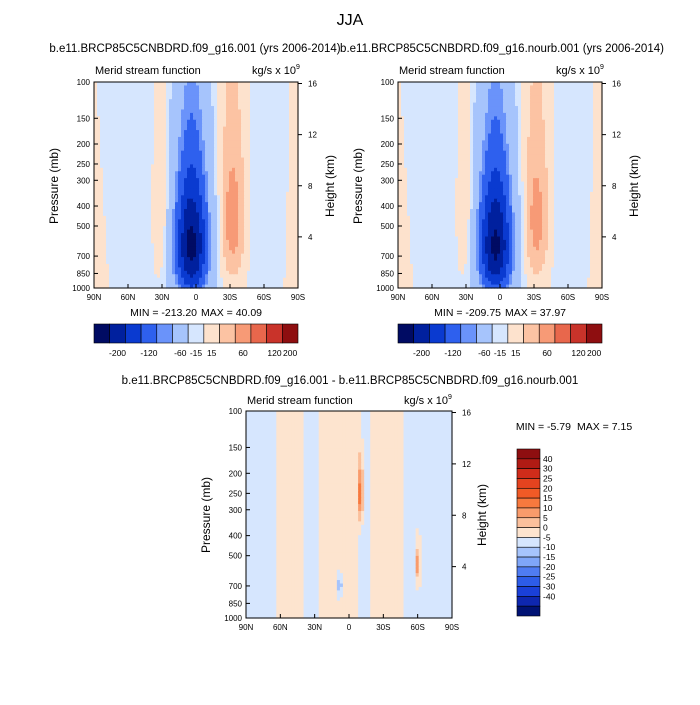 The image size is (700, 705). I want to click on y-tick-label: 1000, so click(81, 288).